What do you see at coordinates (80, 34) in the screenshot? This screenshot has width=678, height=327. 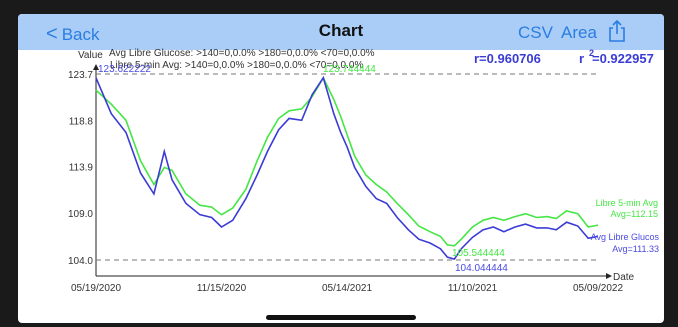 I see `back-label: Back` at bounding box center [80, 34].